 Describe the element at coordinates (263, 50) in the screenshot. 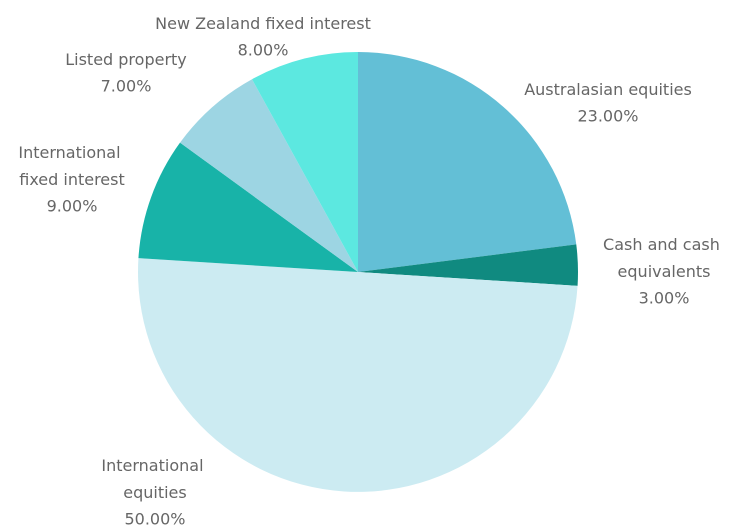

I see `slice-value-label: 8.00%` at that location.